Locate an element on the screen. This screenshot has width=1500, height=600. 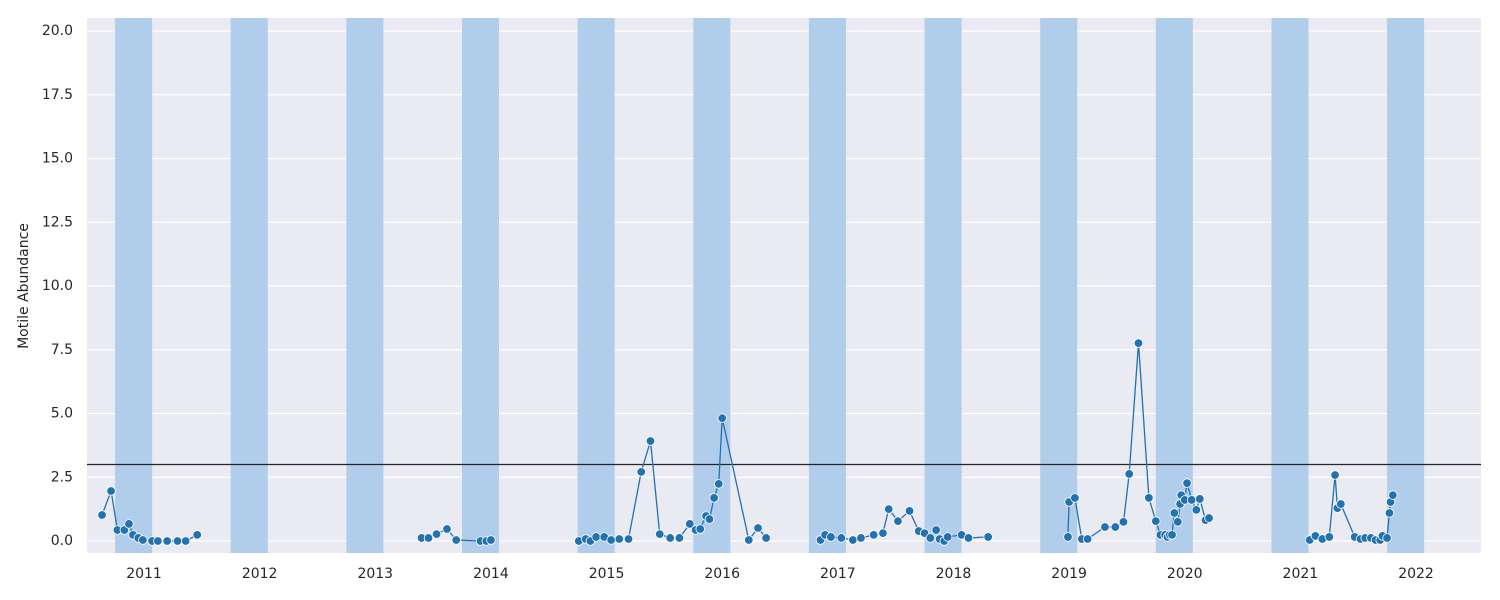
y-tick-label: 20.0 is located at coordinates (57, 31).